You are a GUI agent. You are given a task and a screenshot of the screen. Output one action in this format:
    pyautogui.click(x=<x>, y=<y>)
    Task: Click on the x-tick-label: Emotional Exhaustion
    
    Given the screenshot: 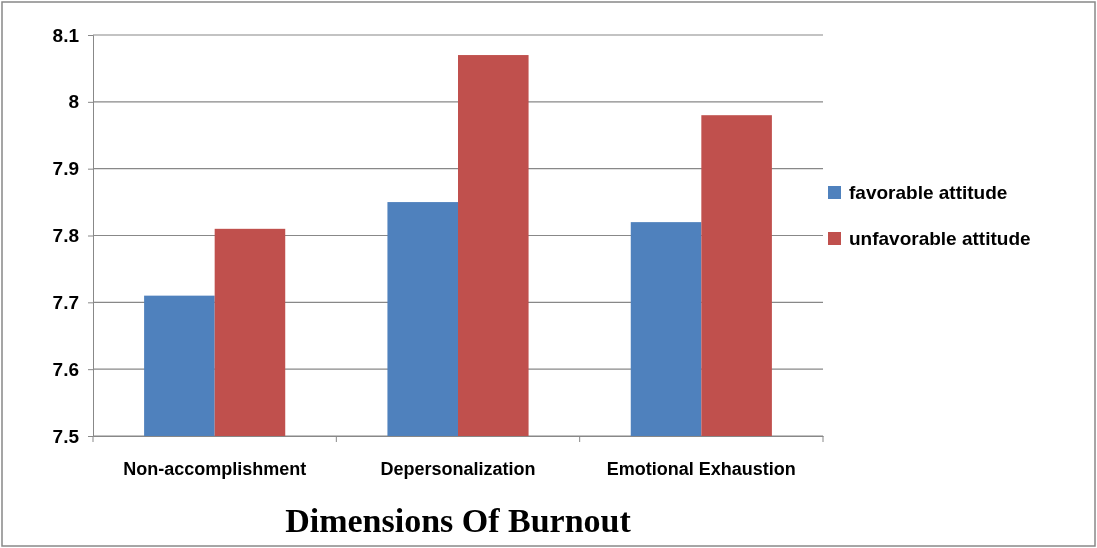 What is the action you would take?
    pyautogui.click(x=701, y=469)
    